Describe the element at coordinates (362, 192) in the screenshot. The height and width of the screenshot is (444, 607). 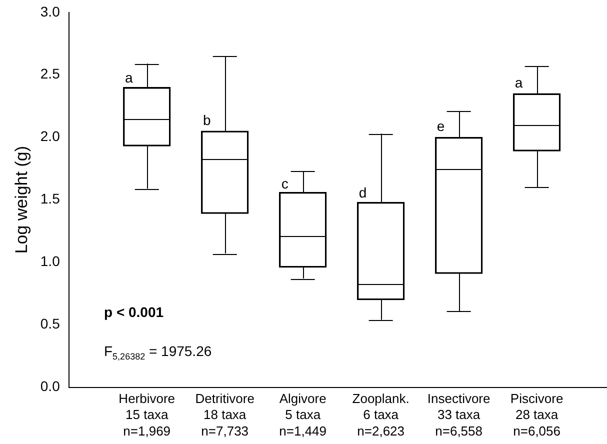
I see `annotation: d` at that location.